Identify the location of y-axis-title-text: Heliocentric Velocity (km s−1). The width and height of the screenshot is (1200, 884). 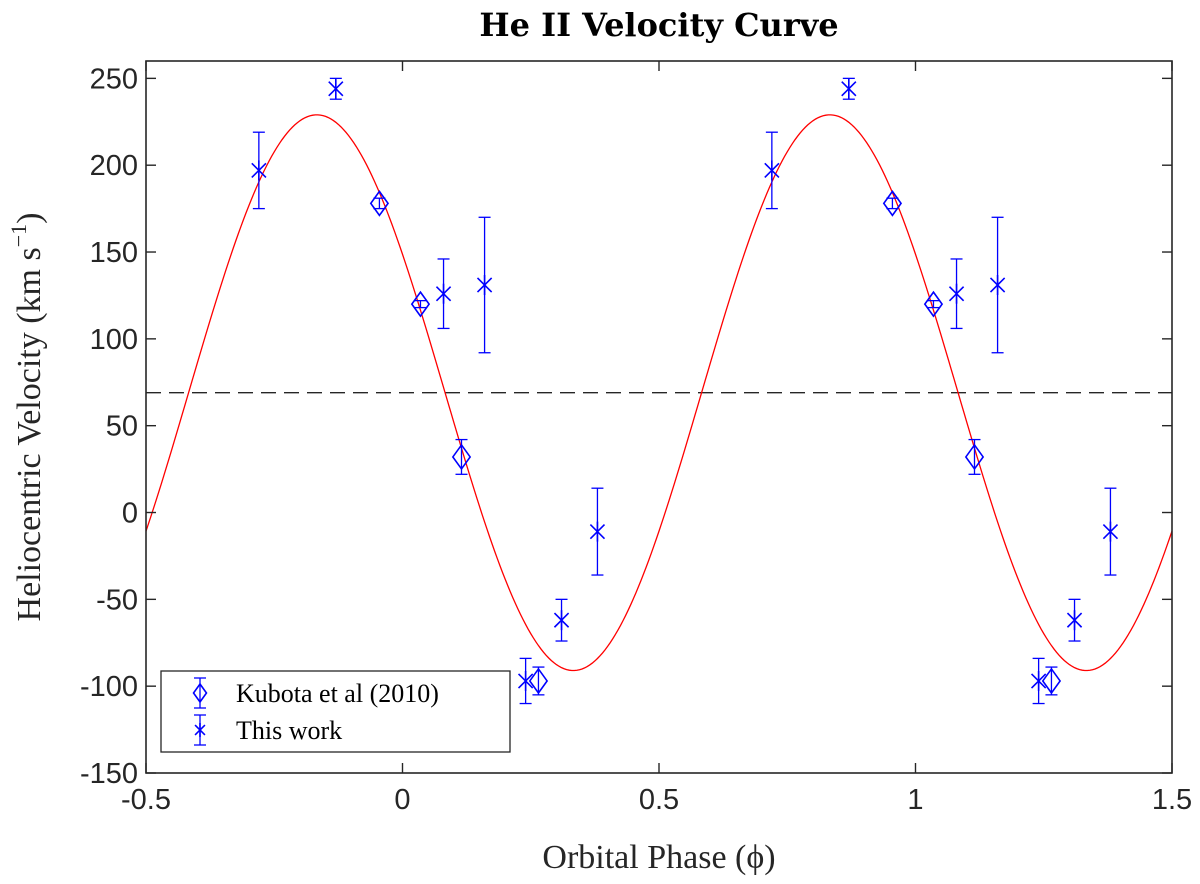
(27, 417).